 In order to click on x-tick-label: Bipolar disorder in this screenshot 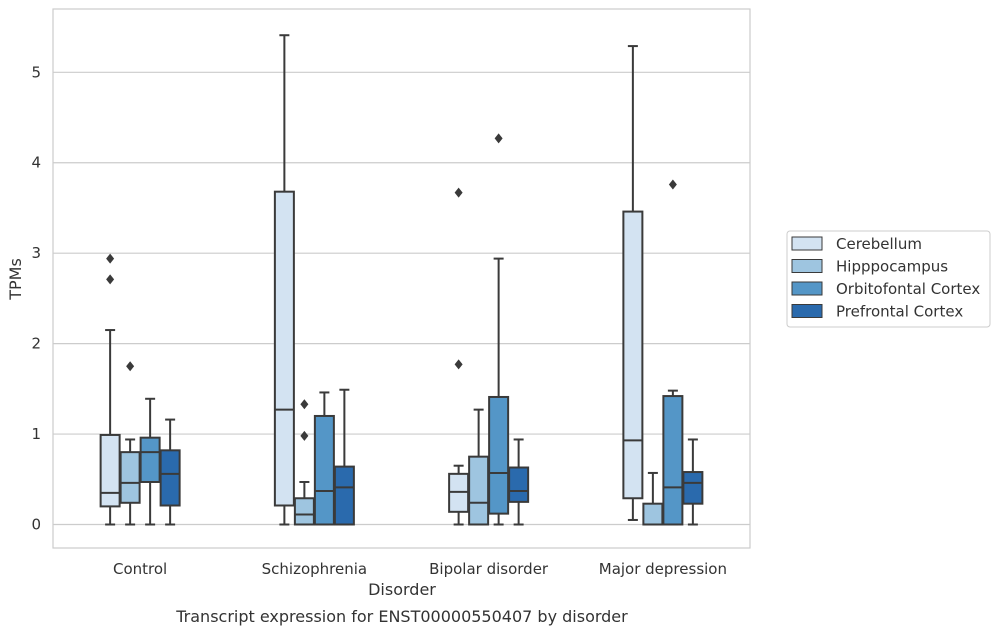, I will do `click(489, 569)`.